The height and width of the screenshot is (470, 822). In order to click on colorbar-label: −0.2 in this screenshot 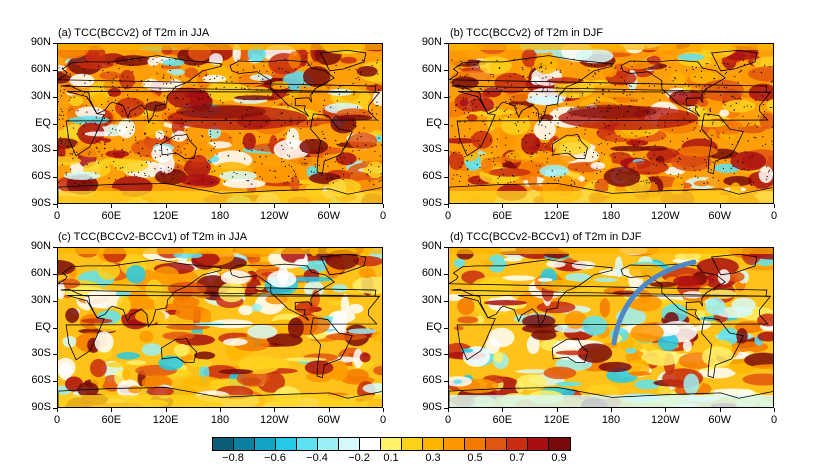, I will do `click(359, 458)`.